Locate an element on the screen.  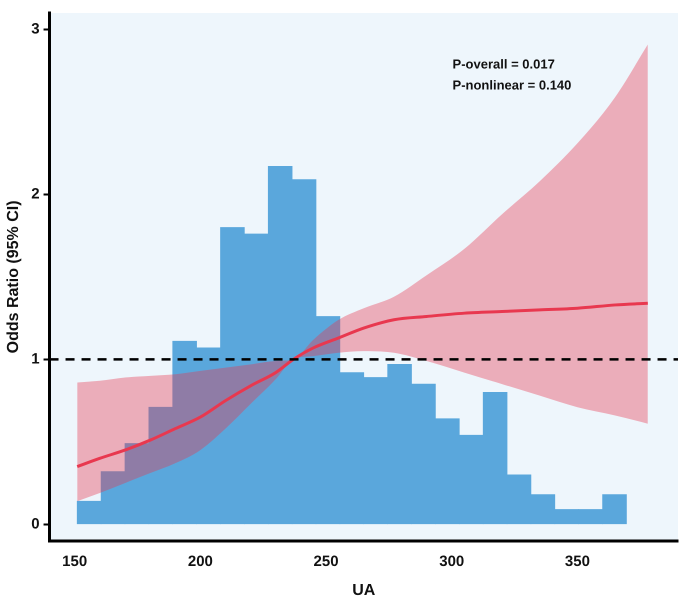
y-tick-label: 0 is located at coordinates (35, 523).